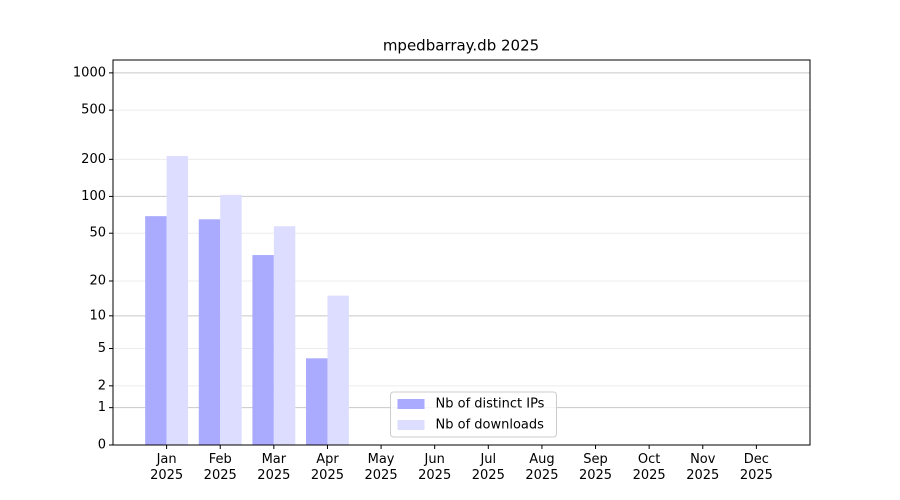 The image size is (900, 500). Describe the element at coordinates (595, 467) in the screenshot. I see `x-tick-label: Sep 2025` at that location.